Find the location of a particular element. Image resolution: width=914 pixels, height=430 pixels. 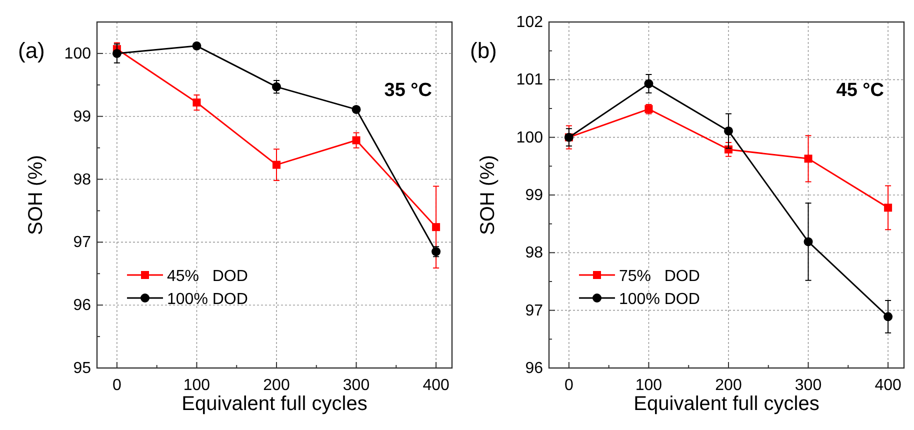

y-tick-label: 95 is located at coordinates (82, 368).